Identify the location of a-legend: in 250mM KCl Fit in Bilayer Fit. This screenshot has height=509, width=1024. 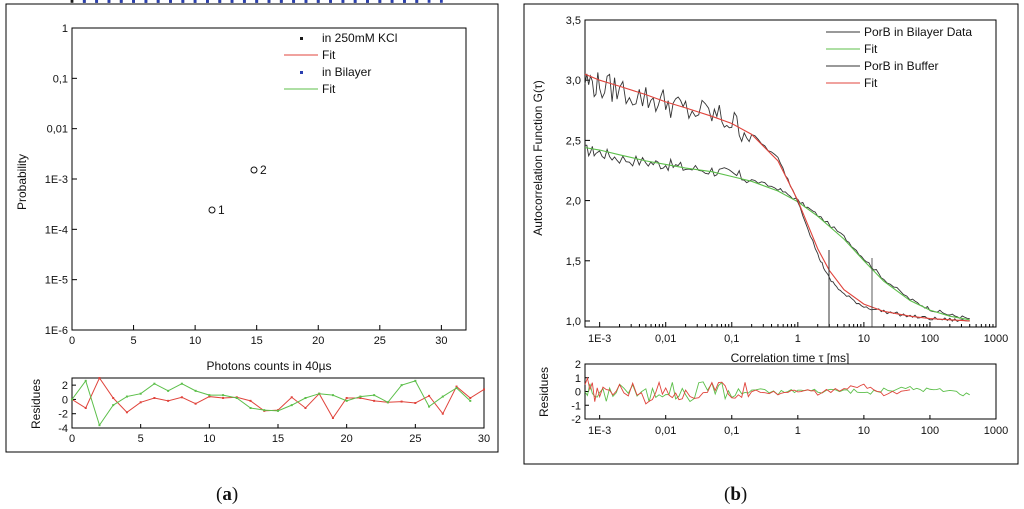
(340, 63).